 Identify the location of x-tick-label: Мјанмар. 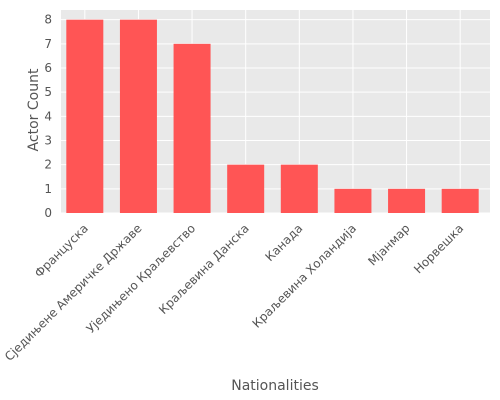
(388, 244).